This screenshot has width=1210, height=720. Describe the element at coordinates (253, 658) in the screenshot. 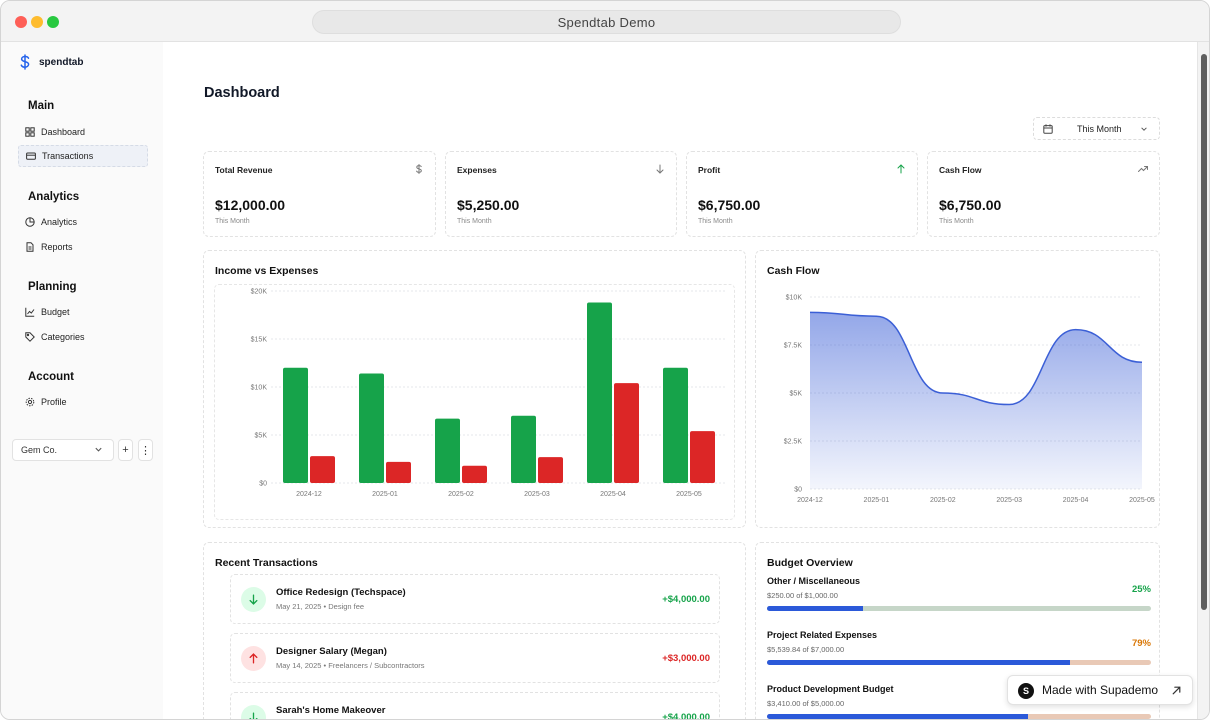

I see `expense-arrow-icon` at that location.